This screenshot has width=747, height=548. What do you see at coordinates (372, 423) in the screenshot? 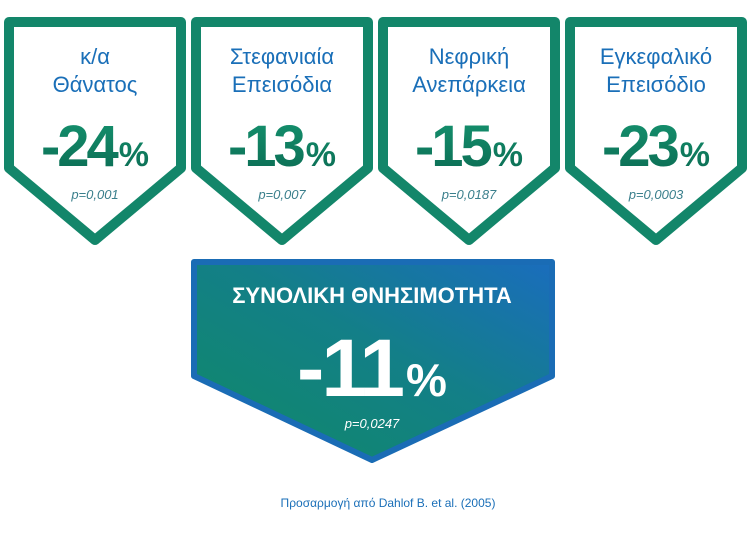
I see `total-p: p=0,0247` at bounding box center [372, 423].